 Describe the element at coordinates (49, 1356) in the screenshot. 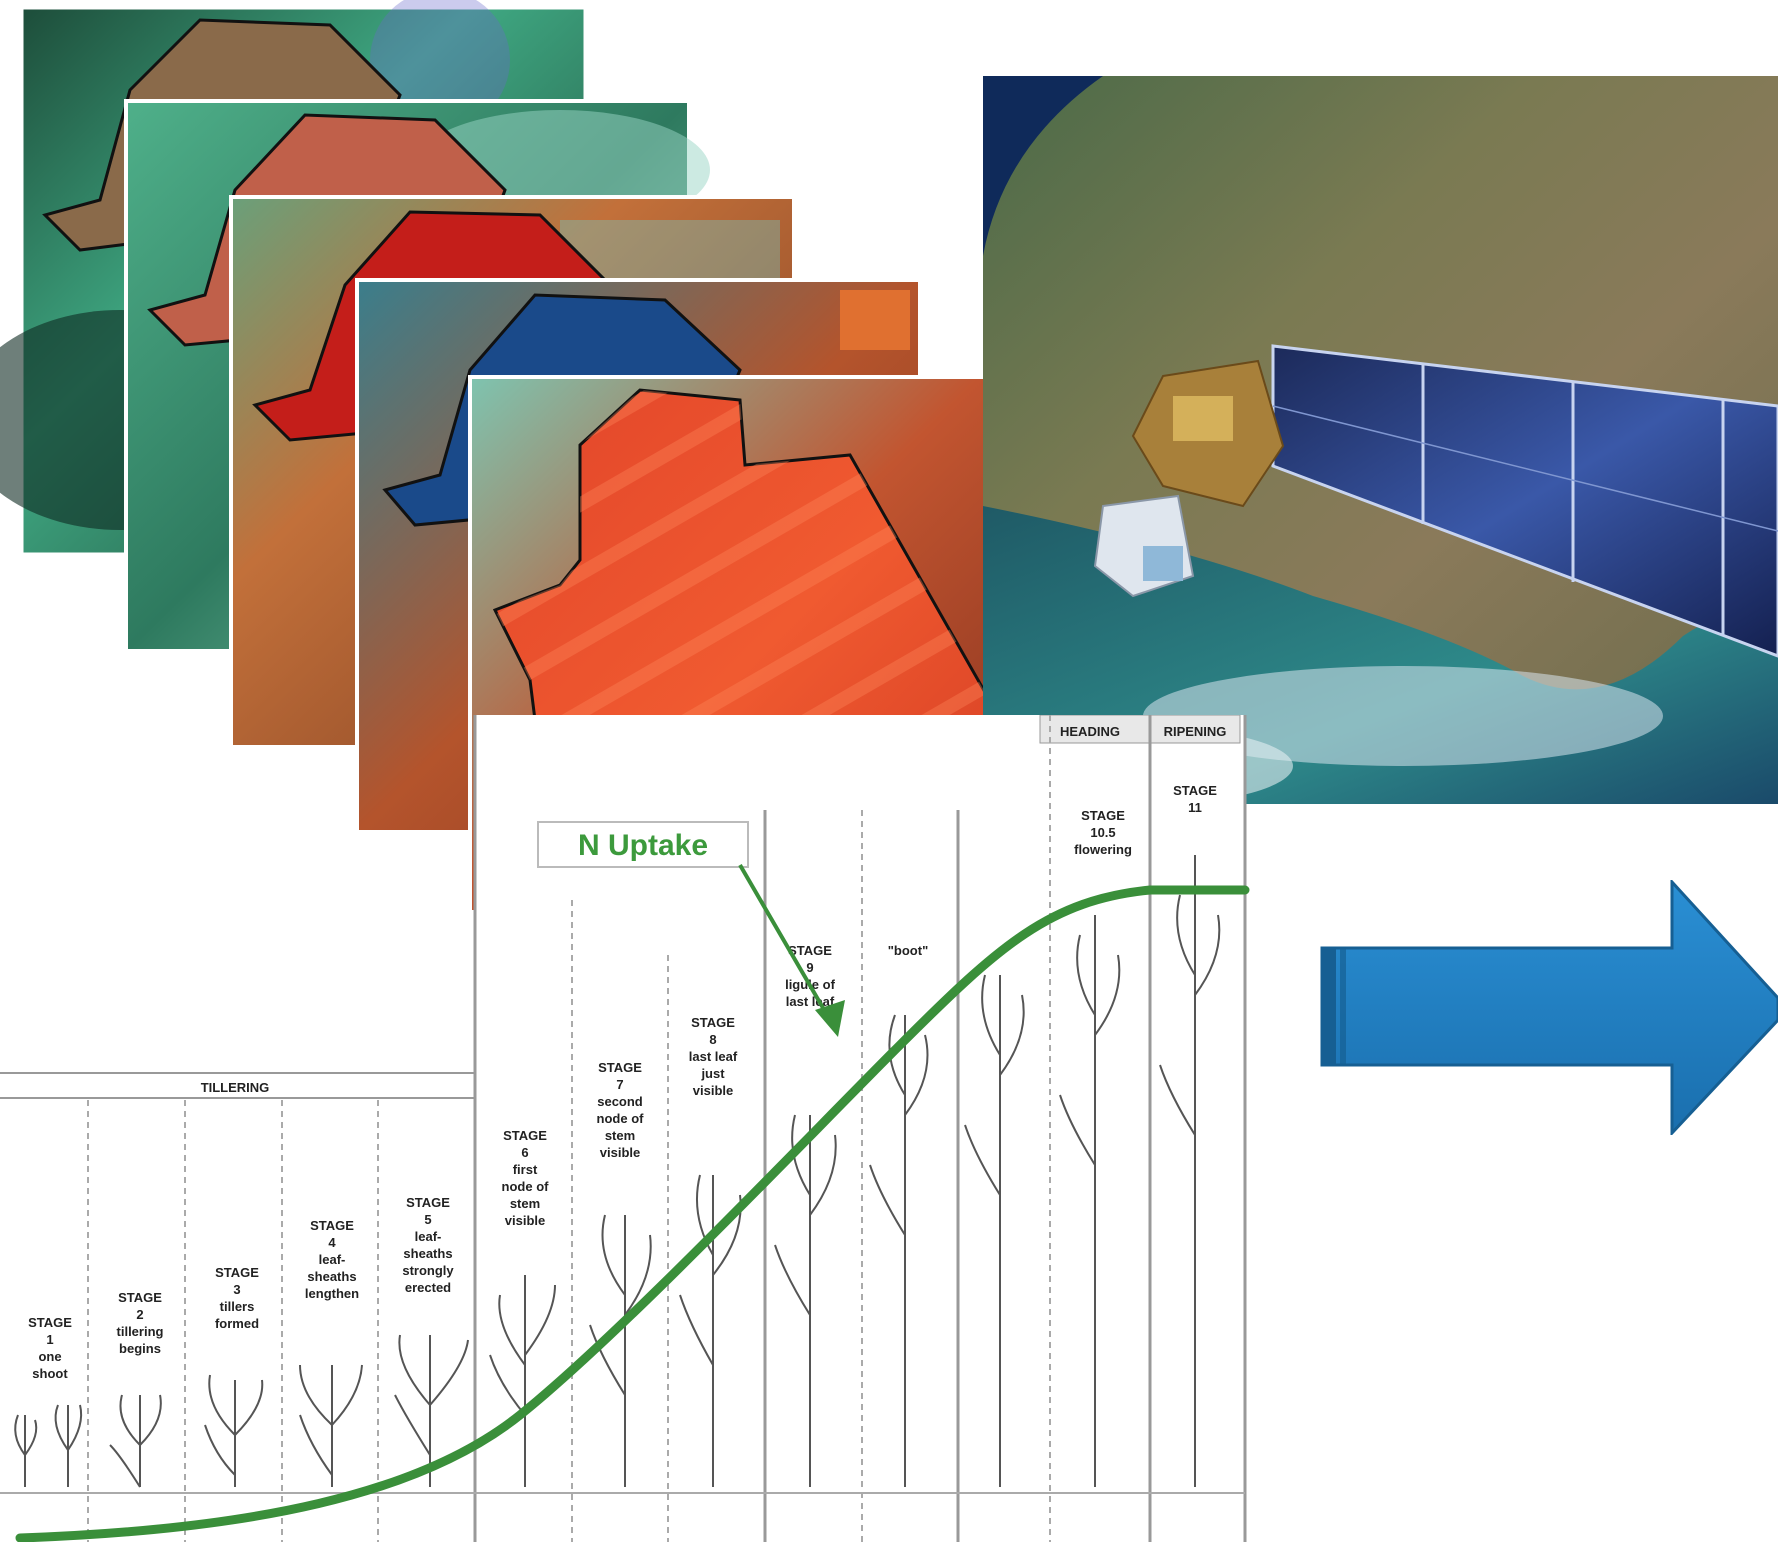

I see `svg-text: one` at that location.